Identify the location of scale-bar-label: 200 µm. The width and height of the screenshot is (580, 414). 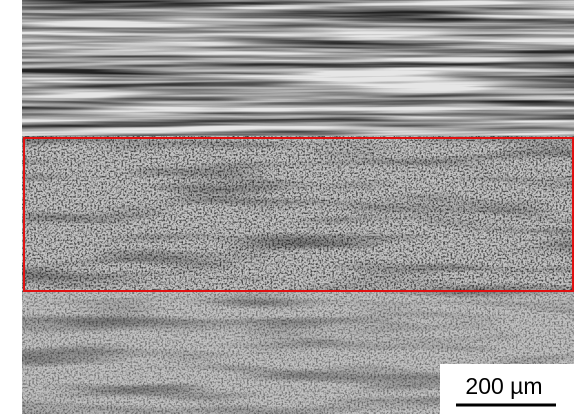
(503, 386).